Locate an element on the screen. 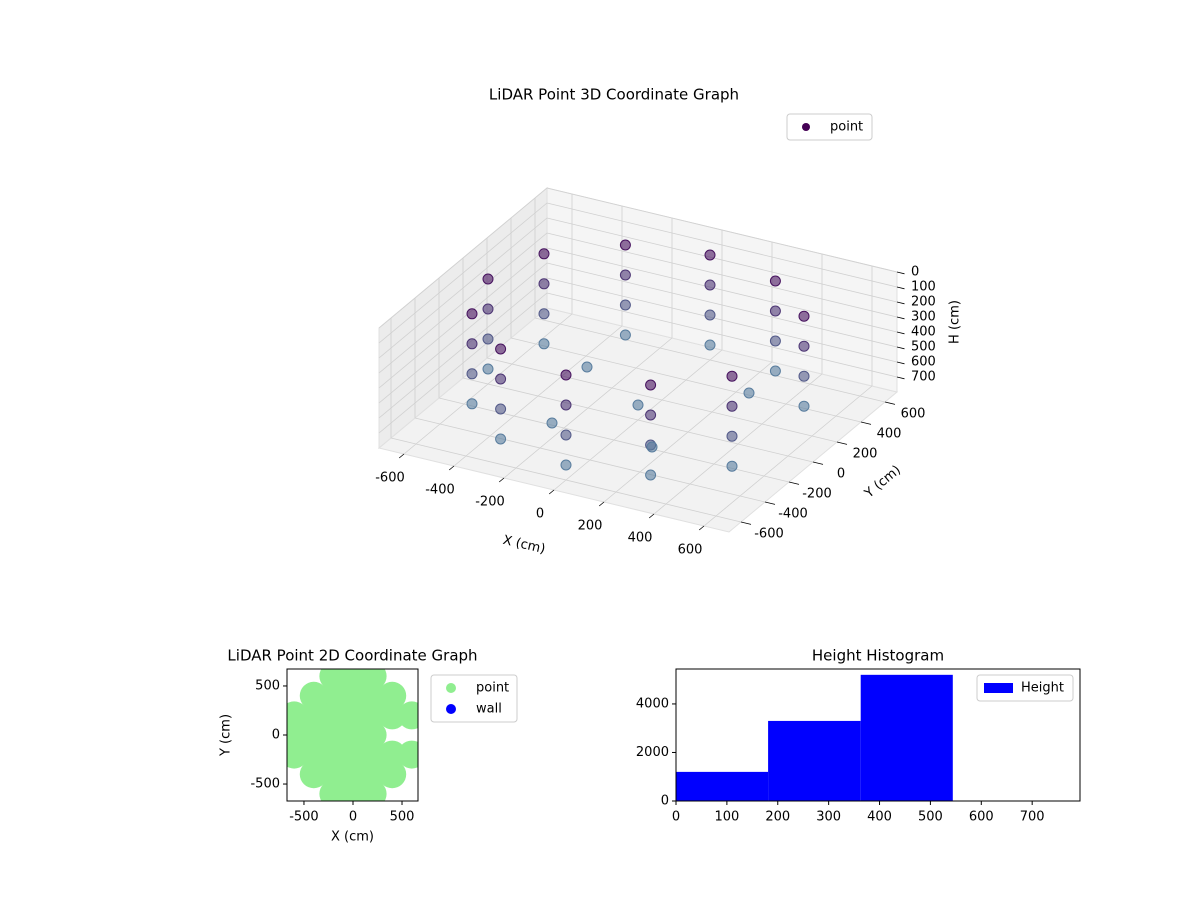 The image size is (1200, 904). x-tick-label: 100 is located at coordinates (726, 817).